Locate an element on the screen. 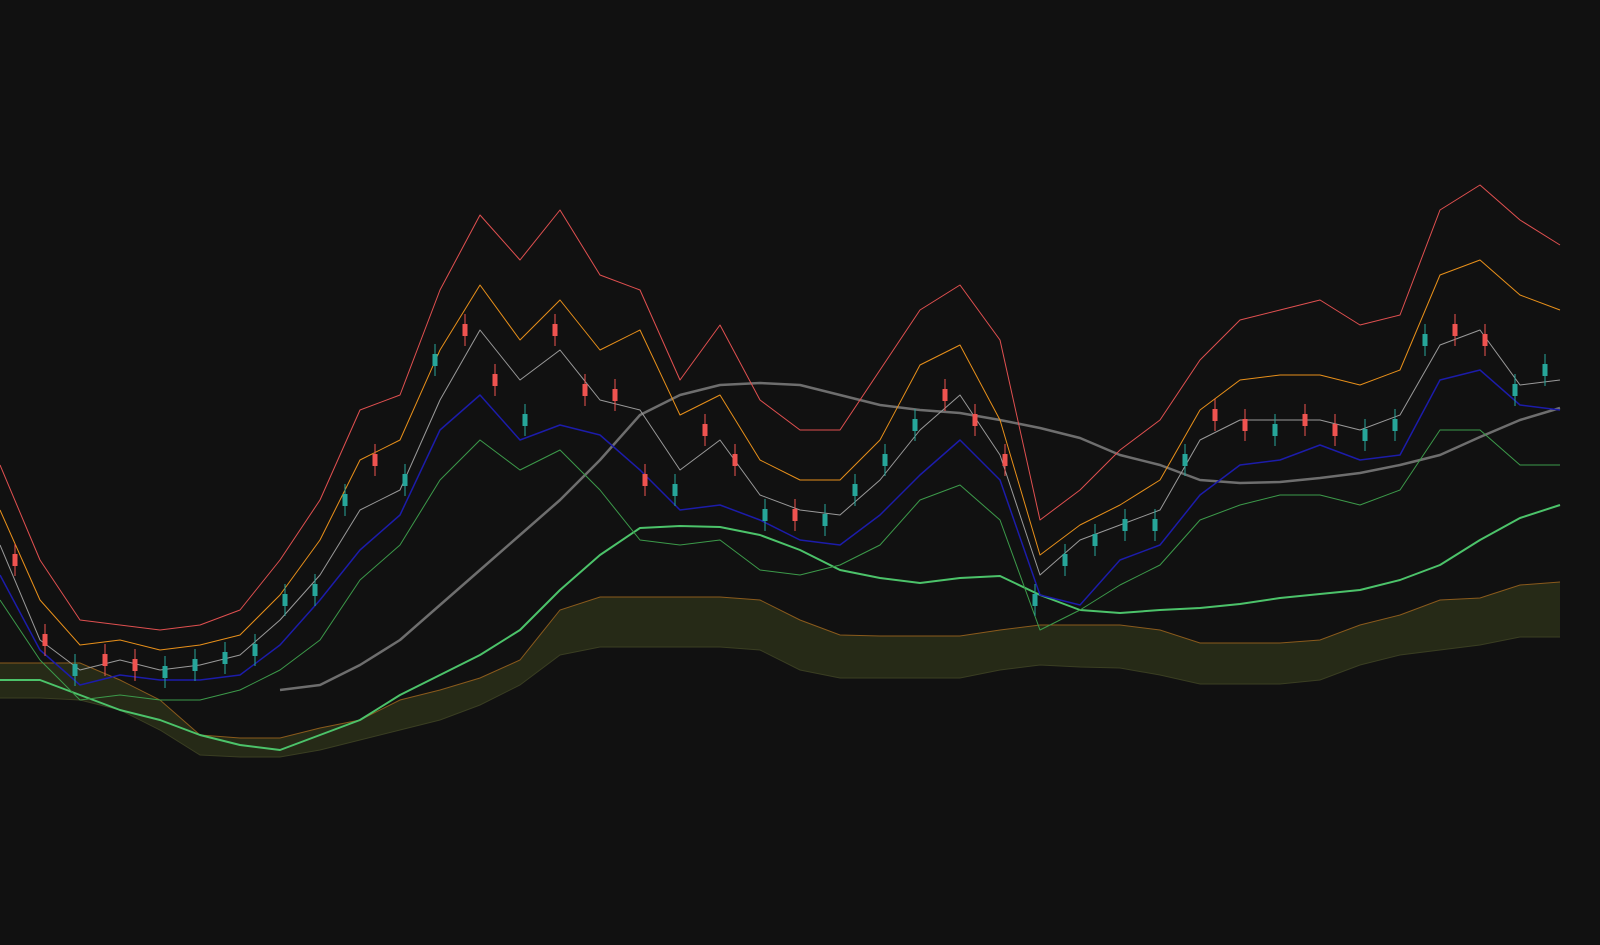 This screenshot has height=945, width=1600. cloud-bottom-edge is located at coordinates (780, 697).